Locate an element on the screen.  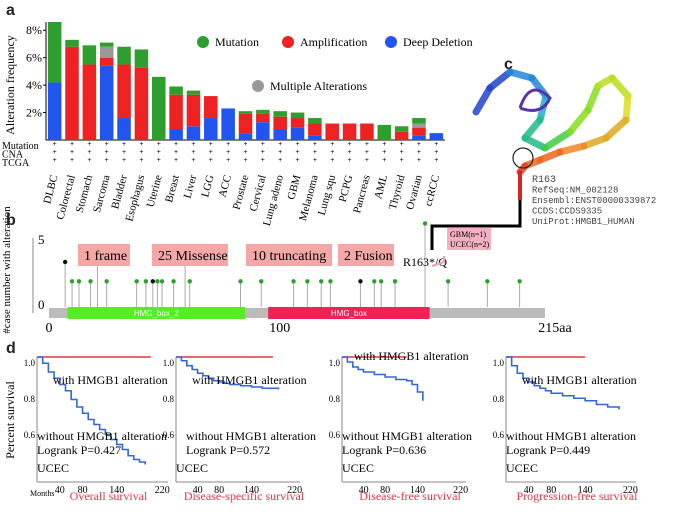
km-y-tick: 1.0 is located at coordinates (169, 363).